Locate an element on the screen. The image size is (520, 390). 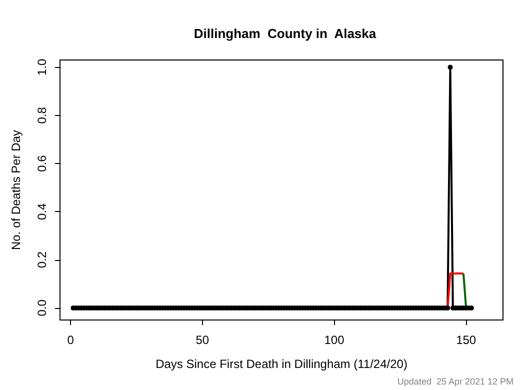
y-axis-title: No. of Deaths Per Day is located at coordinates (16, 190).